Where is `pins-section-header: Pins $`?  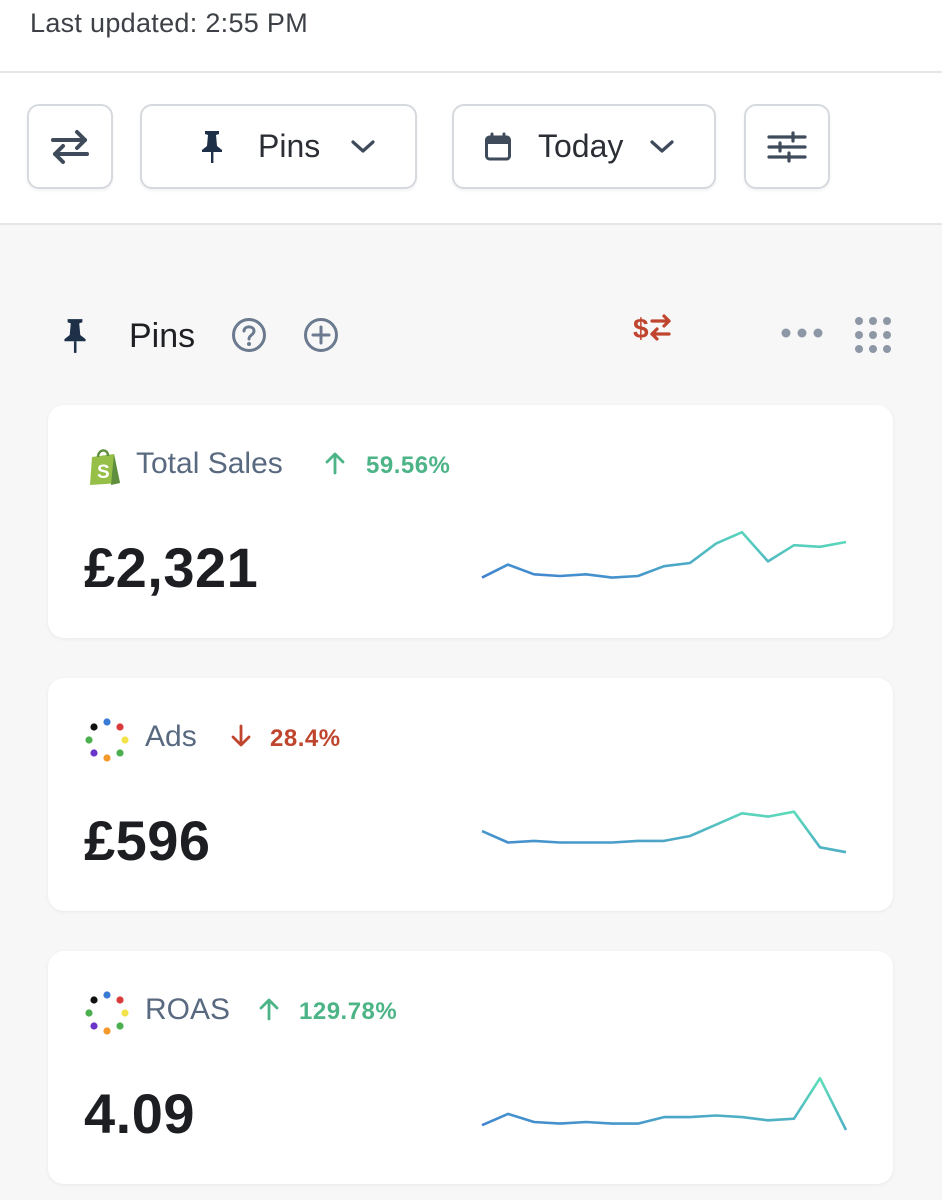
pins-section-header: Pins $ is located at coordinates (471, 335).